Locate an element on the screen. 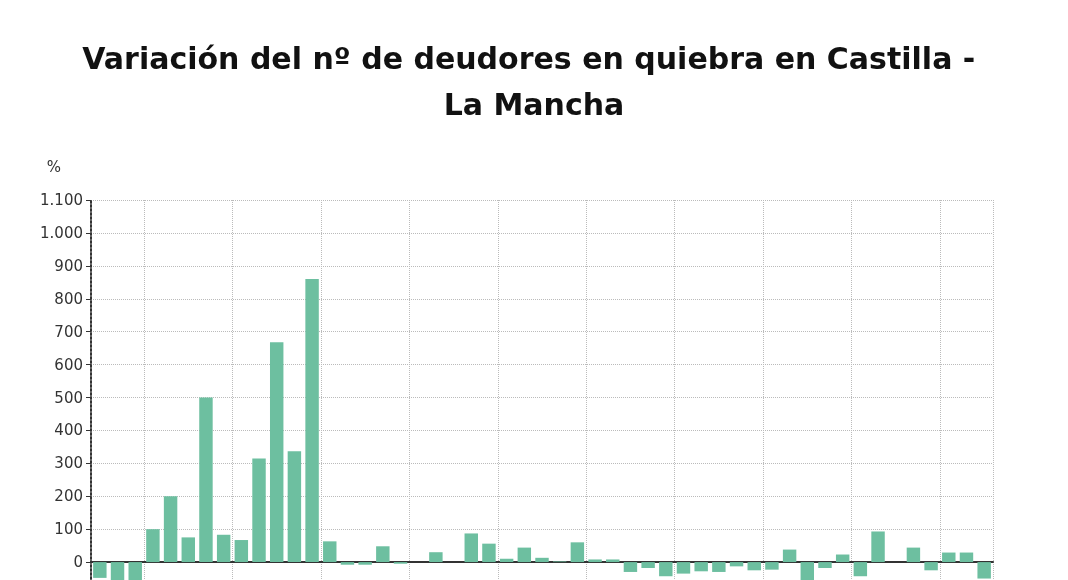 This screenshot has width=1068, height=580. y-tick-label: 500 is located at coordinates (68, 397).